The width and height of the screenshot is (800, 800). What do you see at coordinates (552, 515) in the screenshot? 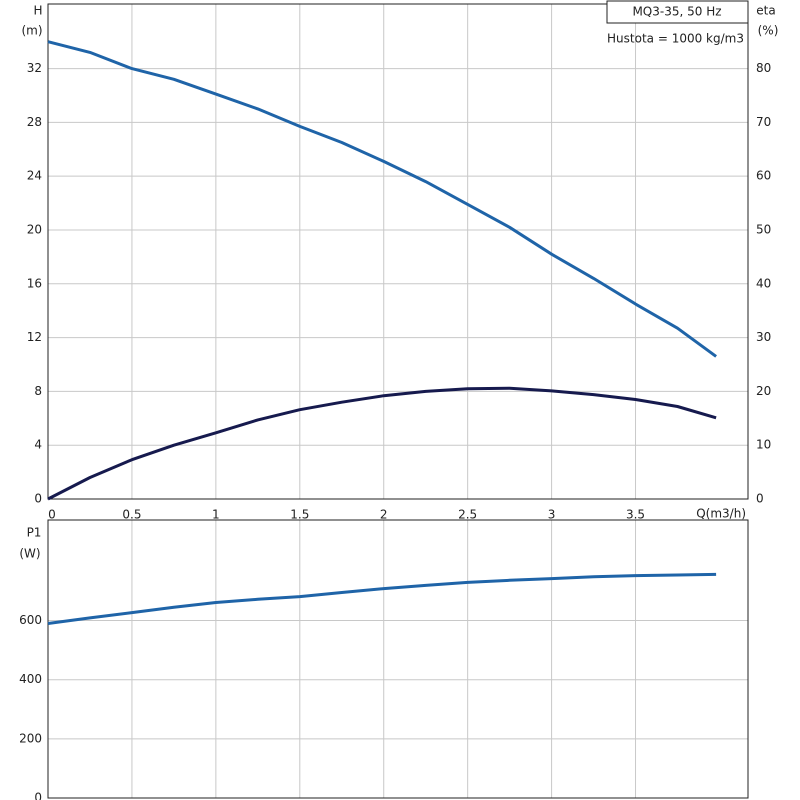
I see `x-tick-label: 3` at bounding box center [552, 515].